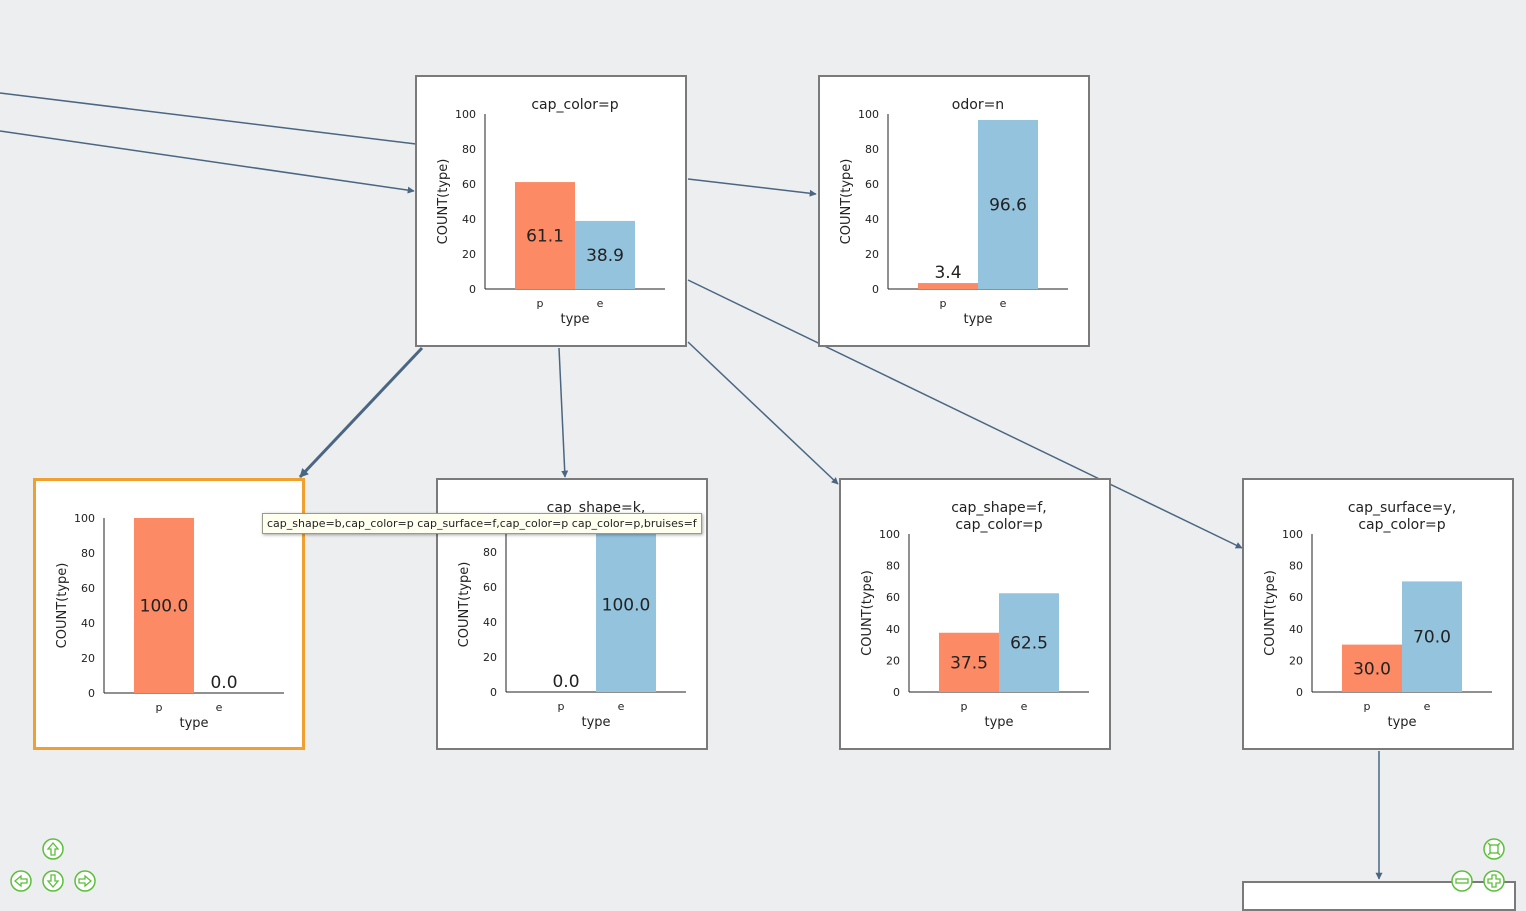  I want to click on fit-view-button, so click(1494, 849).